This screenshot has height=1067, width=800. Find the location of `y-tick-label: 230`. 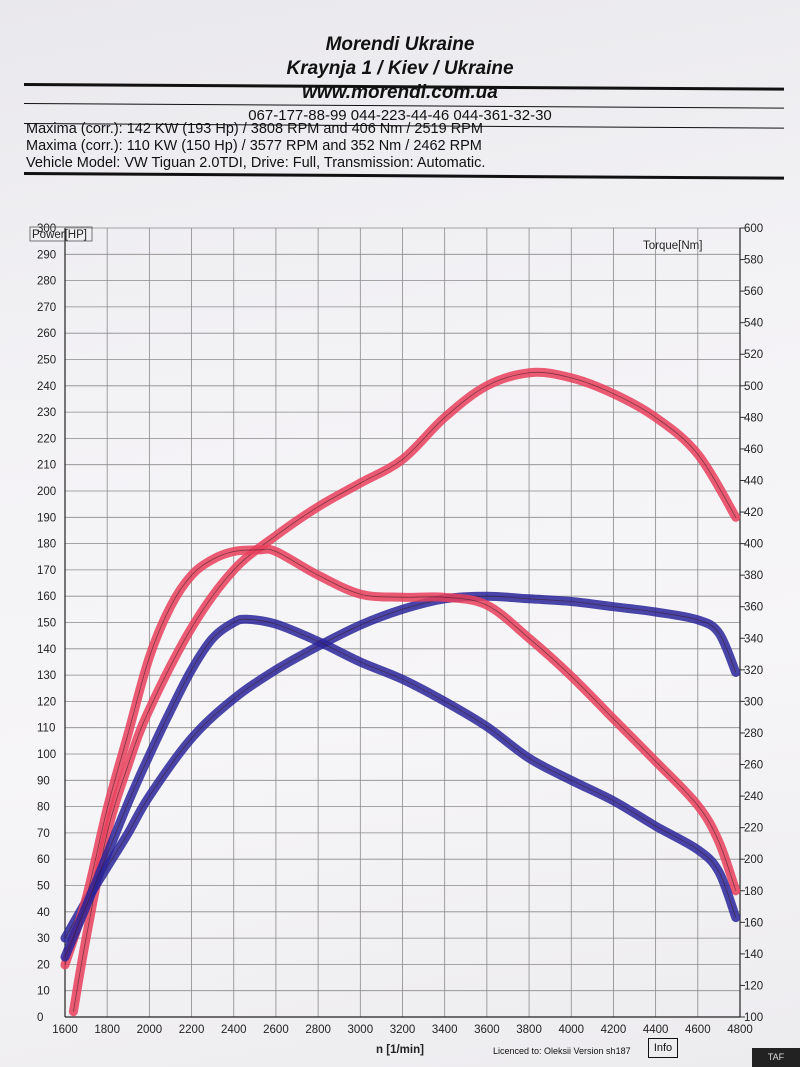

y-tick-label: 230 is located at coordinates (46, 413).